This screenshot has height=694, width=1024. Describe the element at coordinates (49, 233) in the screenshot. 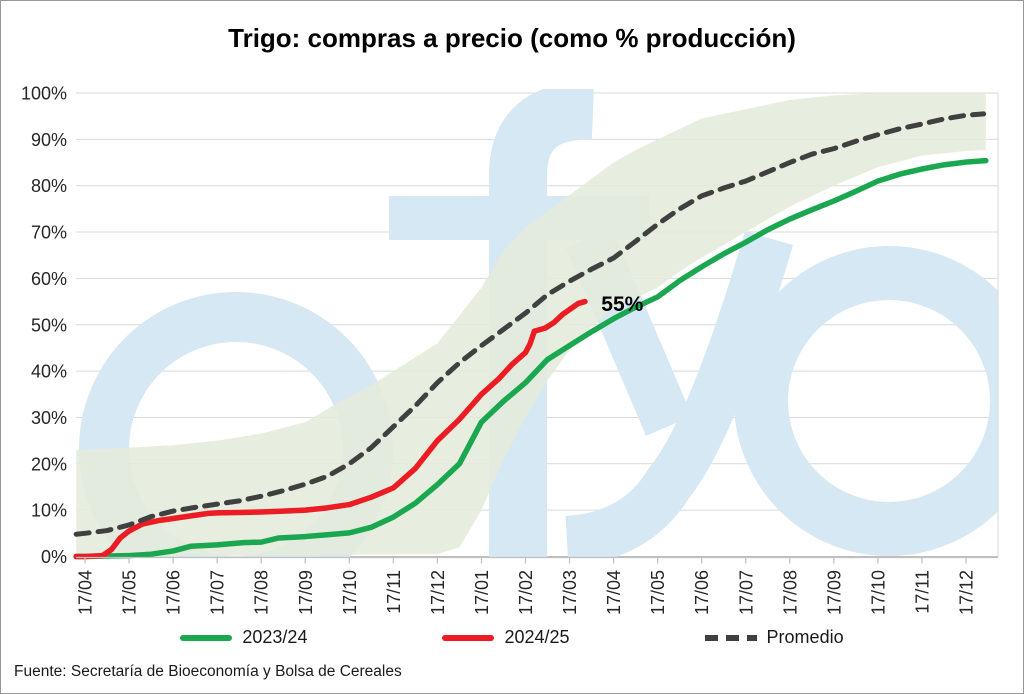

I see `y-axis-tick-label: 70%` at that location.